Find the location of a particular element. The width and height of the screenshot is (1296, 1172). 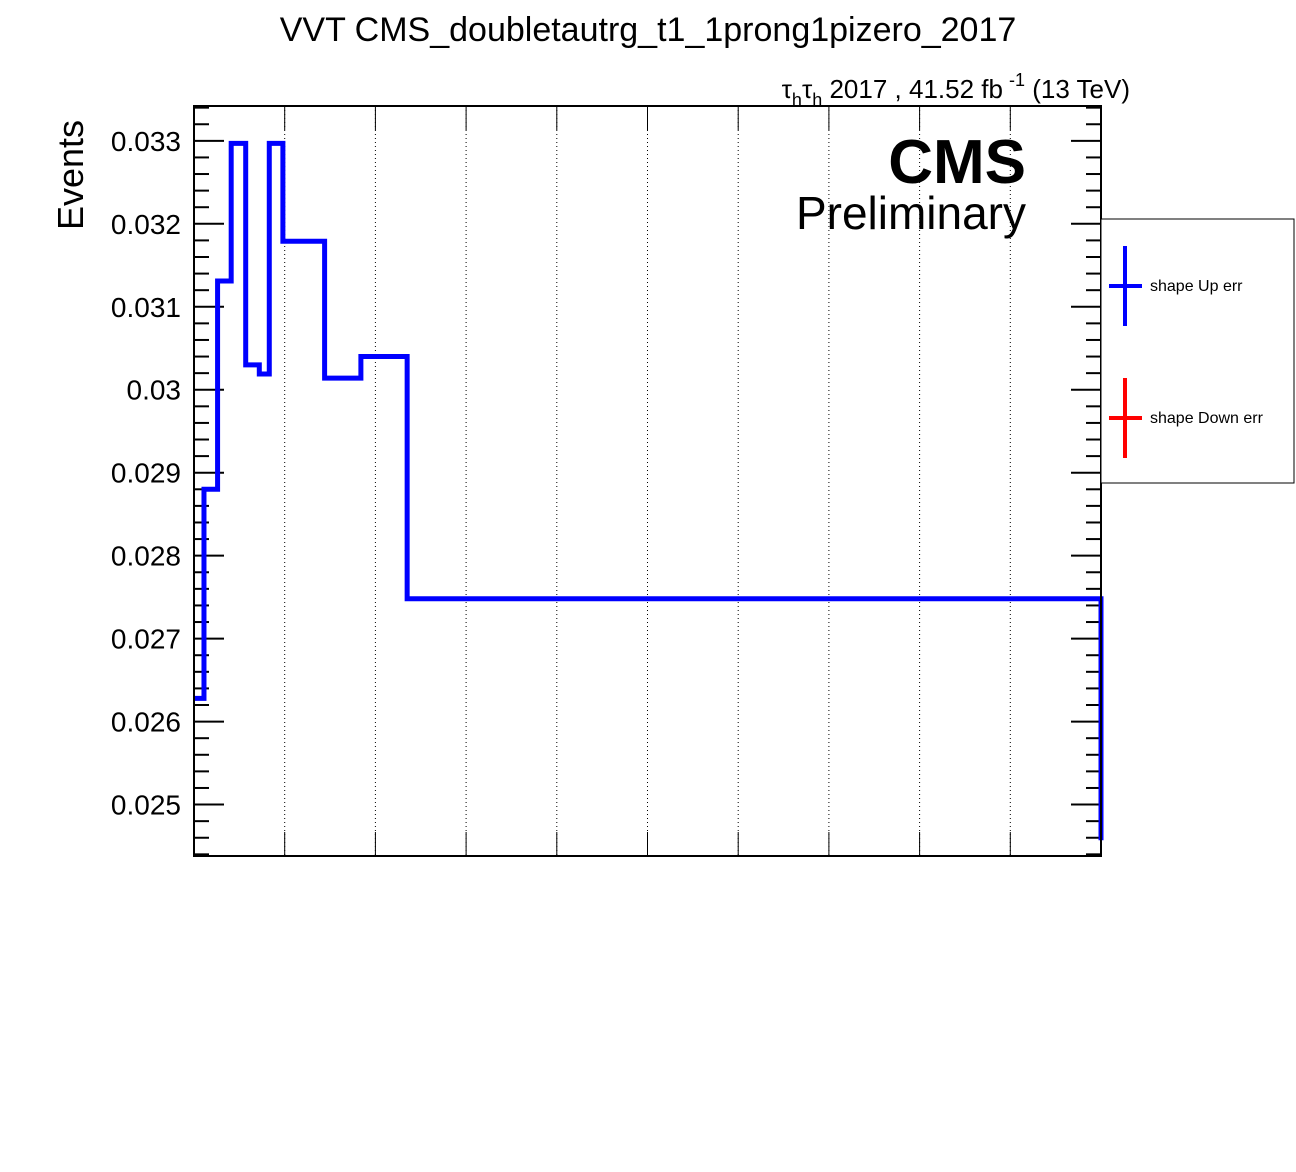

y-tick-label: 0.026 is located at coordinates (146, 722).